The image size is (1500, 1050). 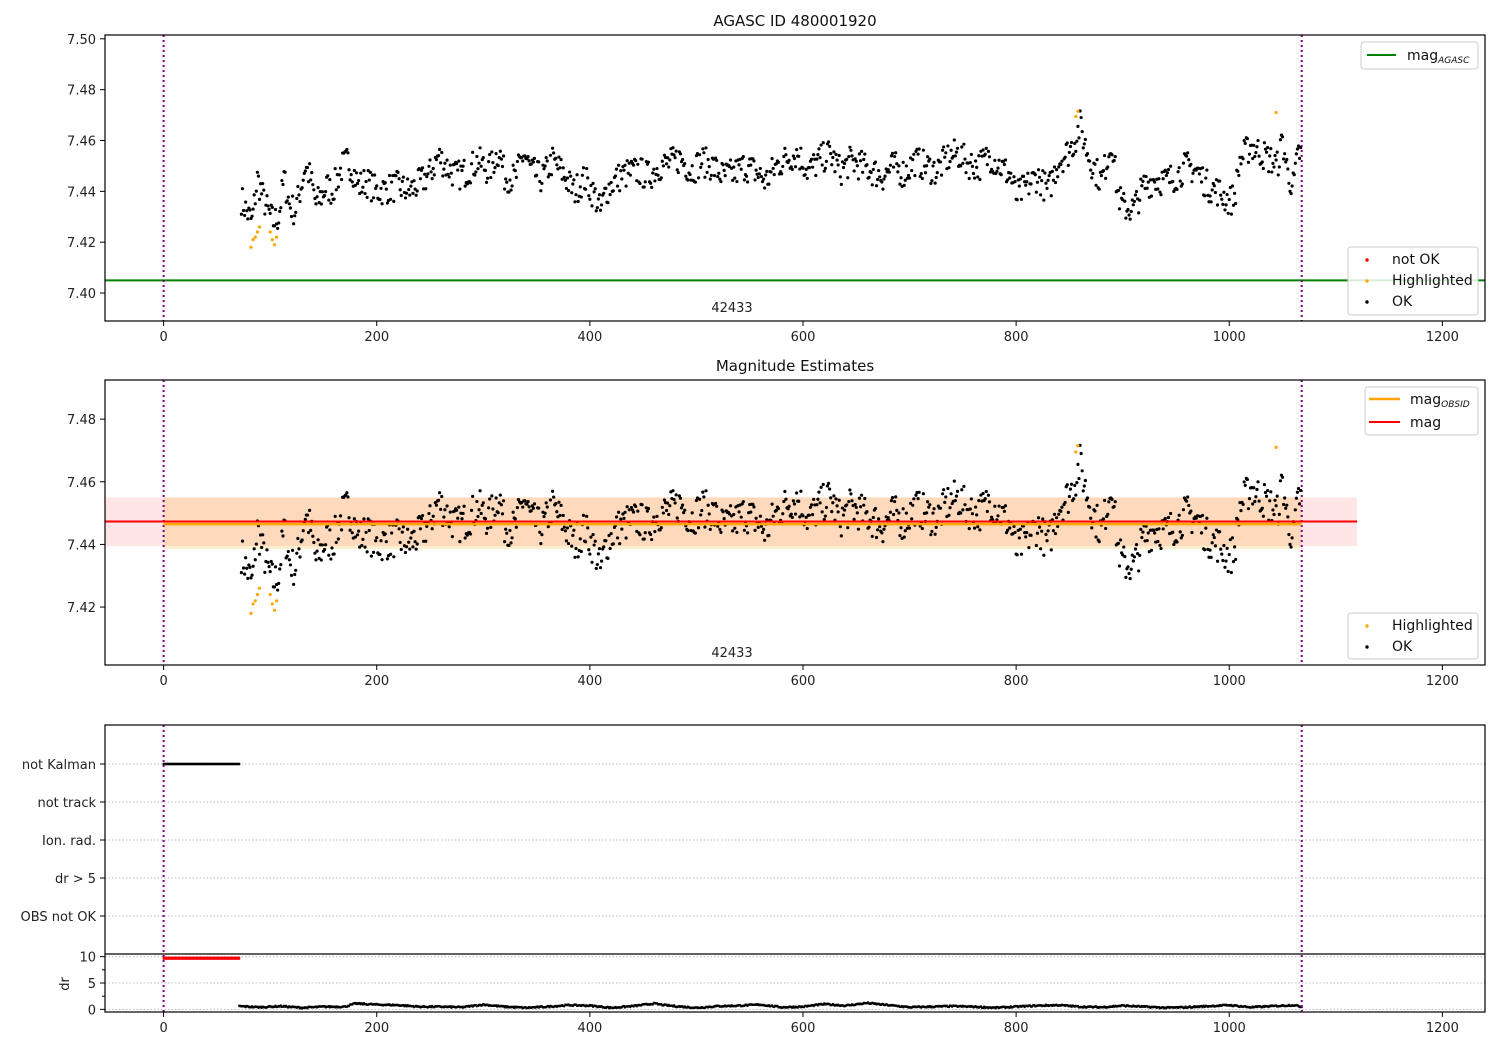 I want to click on highlighted-point, so click(x=1076, y=116).